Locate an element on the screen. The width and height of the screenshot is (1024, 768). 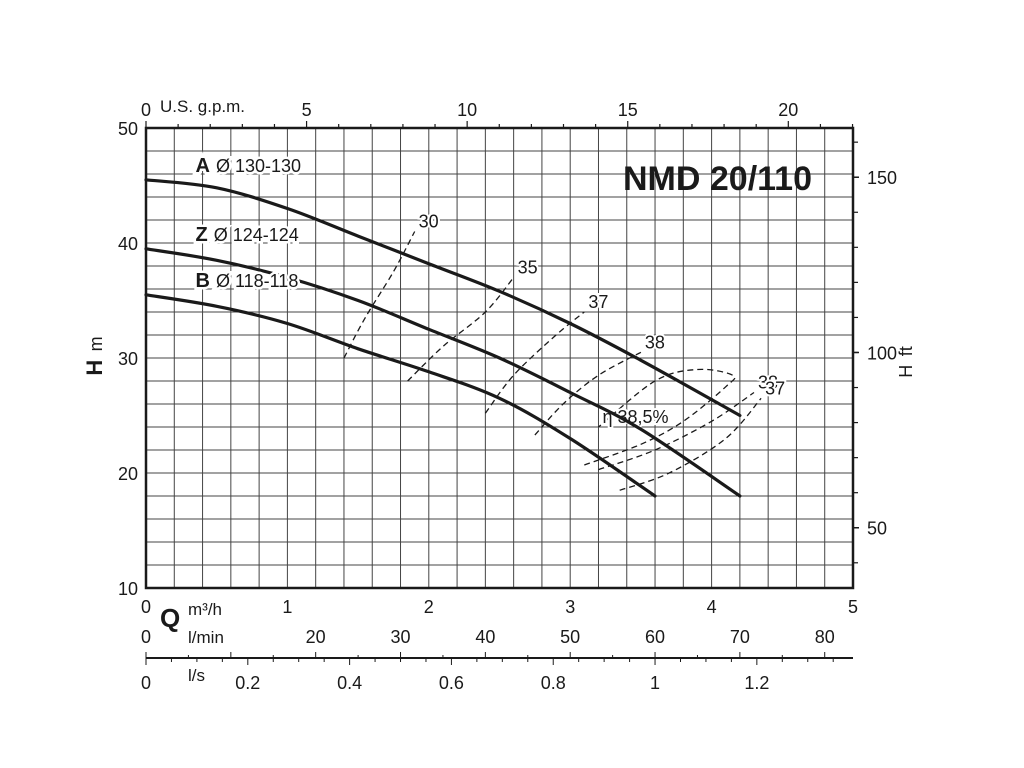
y2-tick-label: 50 is located at coordinates (877, 529).